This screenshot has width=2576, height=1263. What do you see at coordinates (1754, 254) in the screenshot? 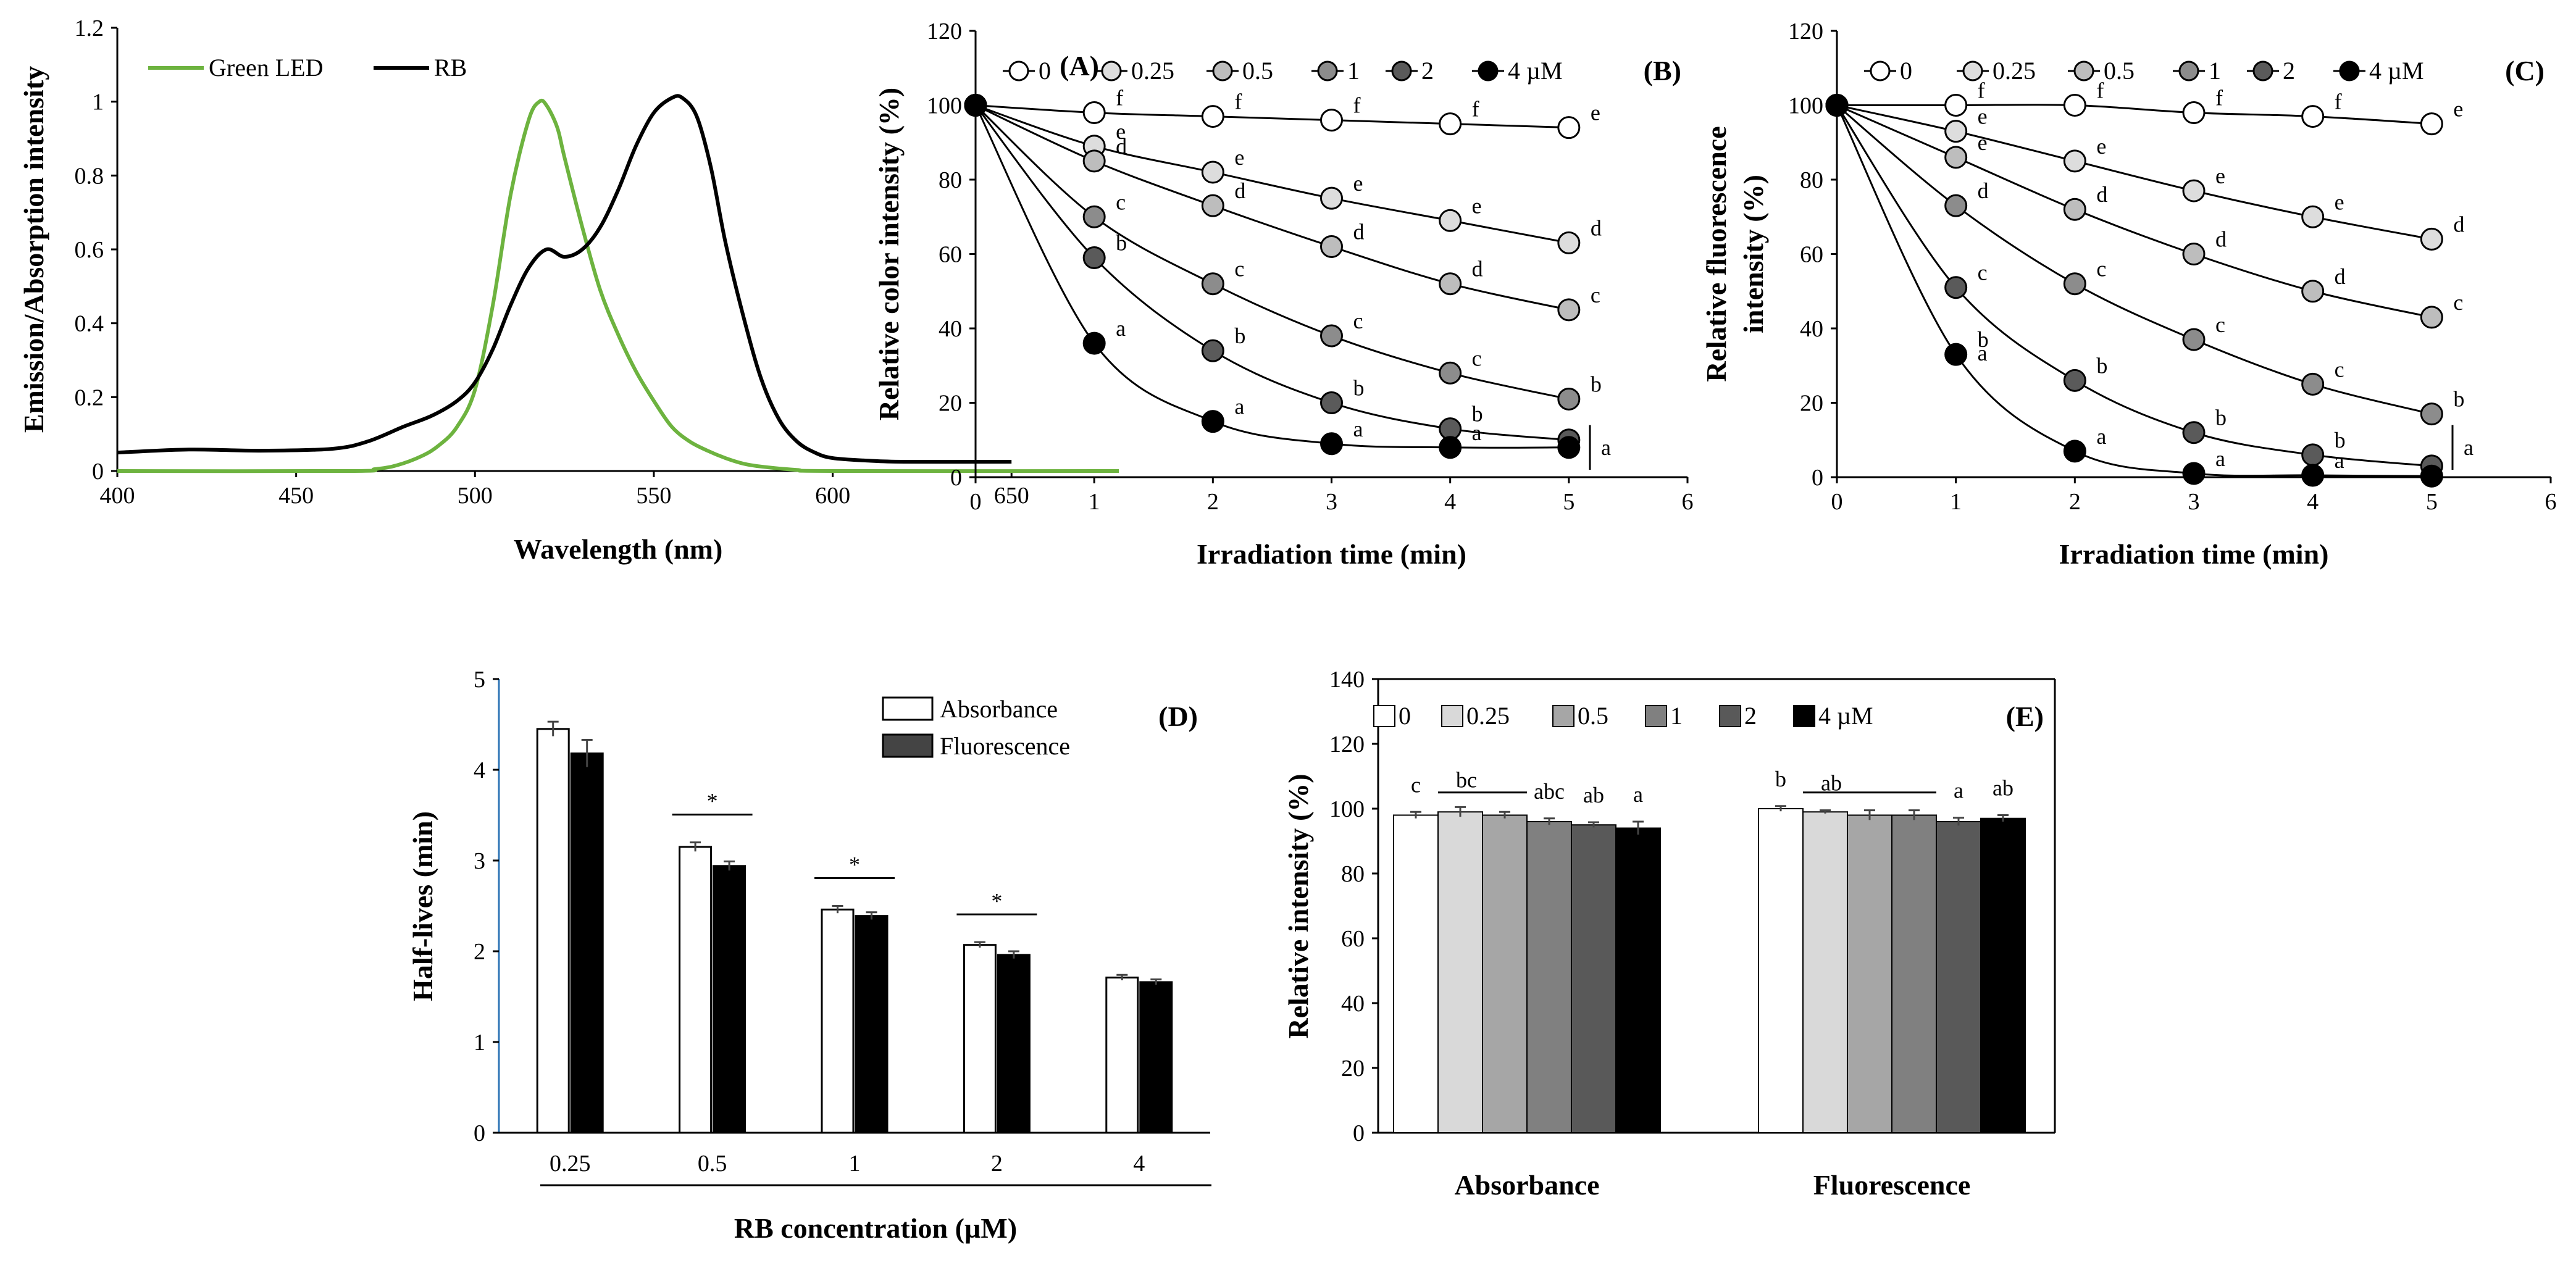
I see `y-axis-label-line-2: intensity (%)` at bounding box center [1754, 254].